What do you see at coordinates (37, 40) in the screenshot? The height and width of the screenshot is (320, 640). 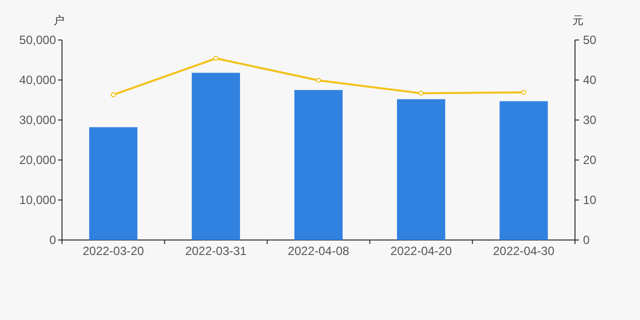 I see `y-tick-label: 50,000` at bounding box center [37, 40].